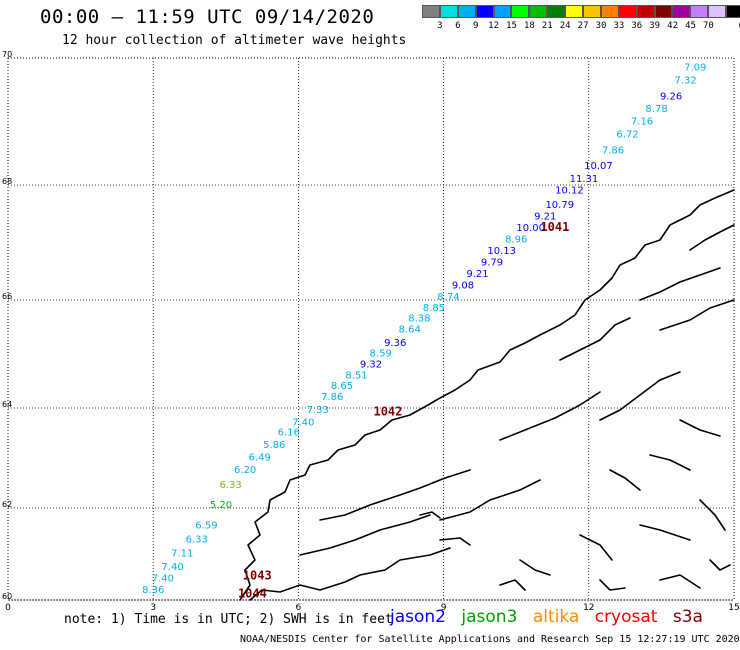 Image resolution: width=740 pixels, height=650 pixels. Describe the element at coordinates (598, 166) in the screenshot. I see `wave-height-label: 10.07` at that location.